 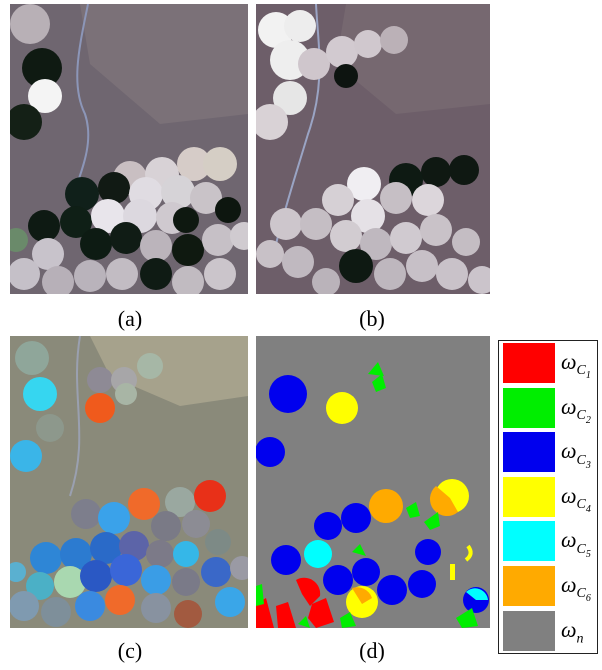 I want to click on legend-subscript-index: 4, so click(x=588, y=509).